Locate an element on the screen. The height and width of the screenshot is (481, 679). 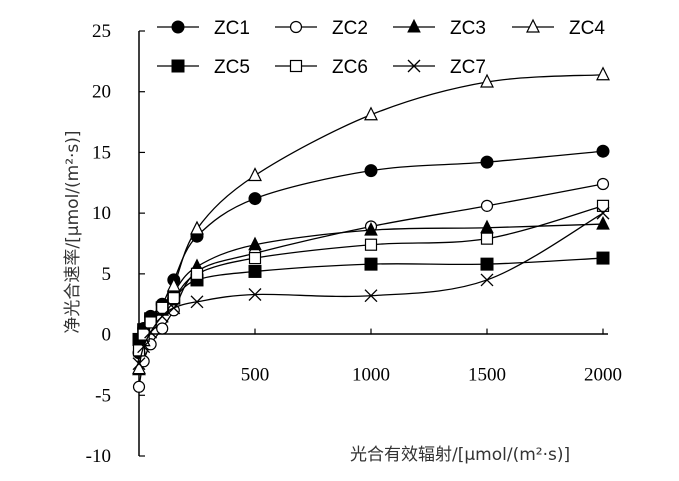
legend-label-zc3: ZC3 is located at coordinates (468, 28).